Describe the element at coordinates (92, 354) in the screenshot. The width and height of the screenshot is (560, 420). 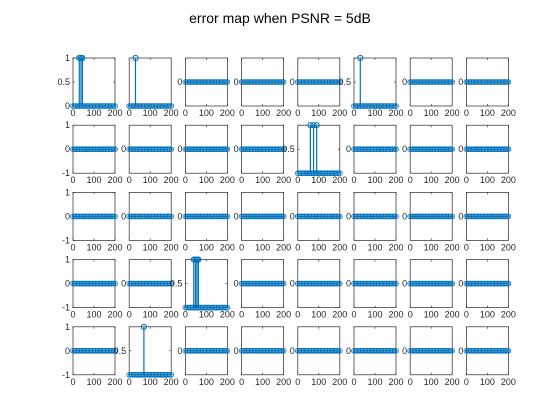
I see `subplot-r5-c1: 0 100 200-101` at that location.